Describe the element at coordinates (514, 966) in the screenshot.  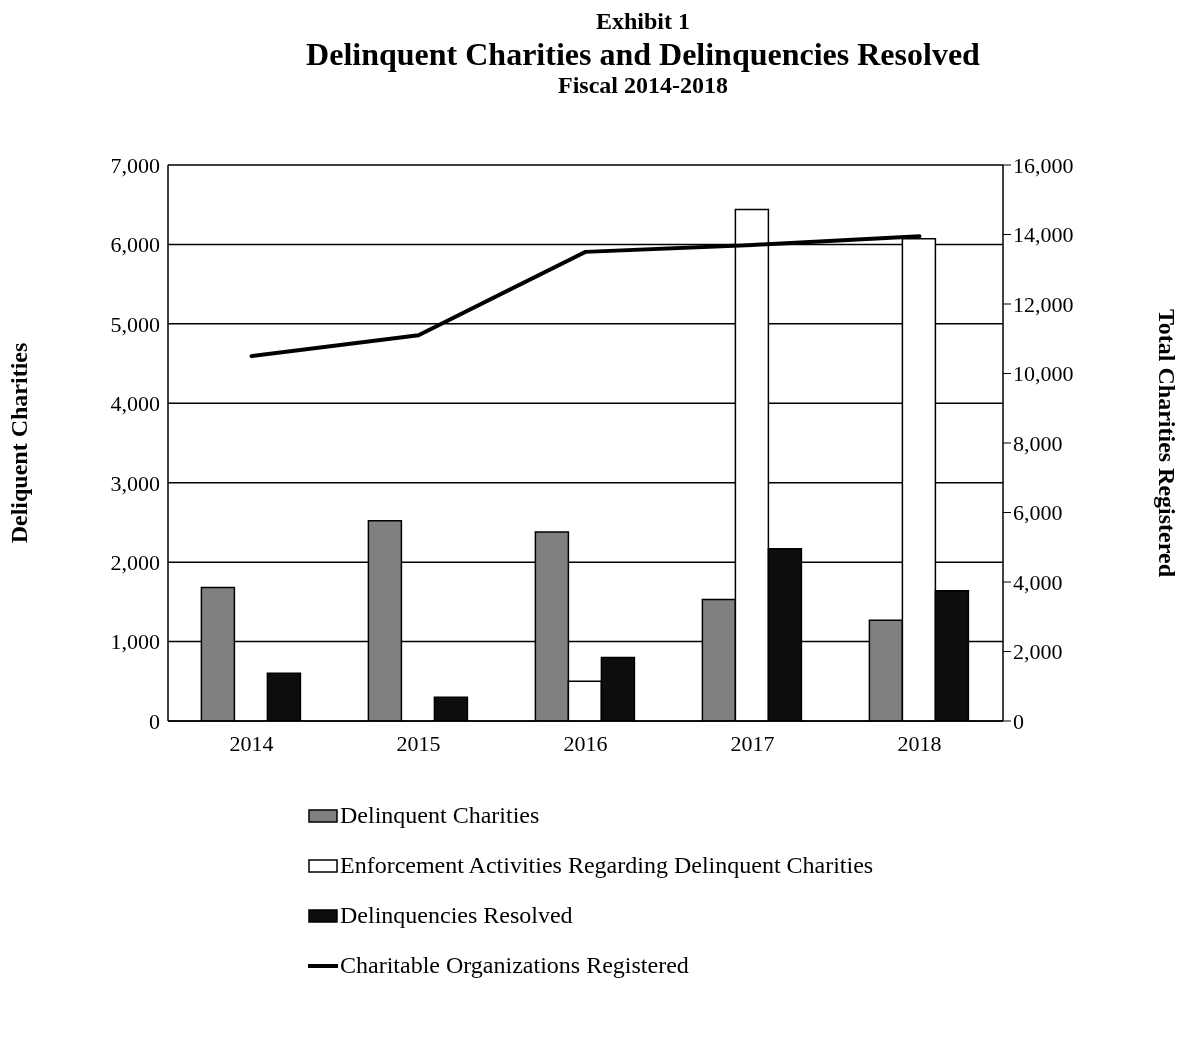
I see `legend-label: Charitable Organizations Registered` at that location.